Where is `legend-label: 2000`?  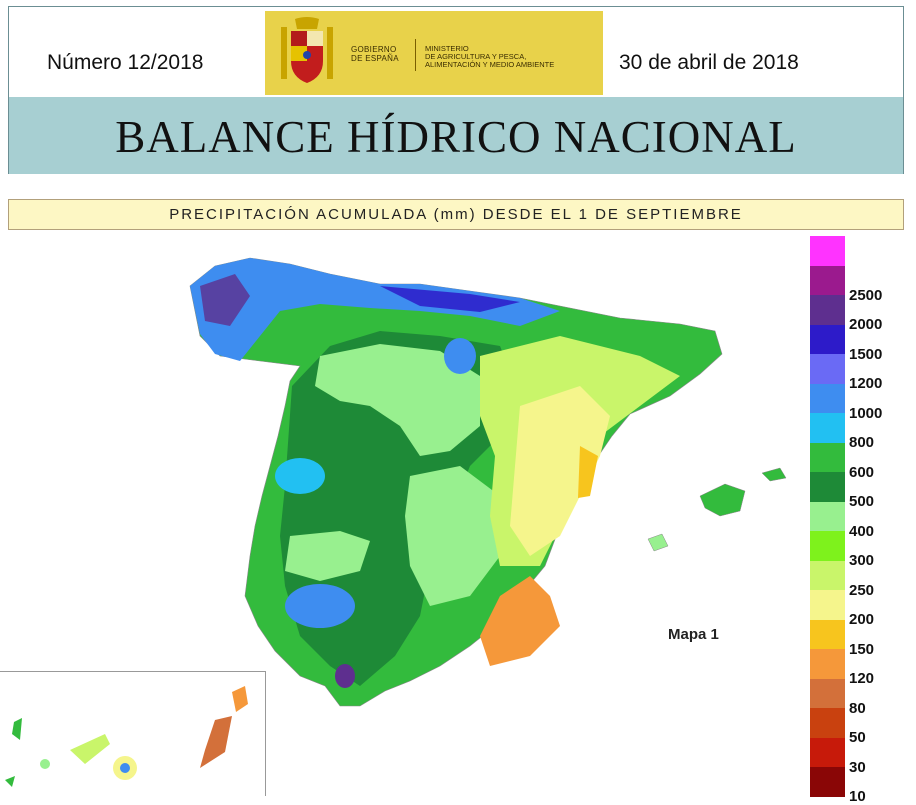 legend-label: 2000 is located at coordinates (866, 324).